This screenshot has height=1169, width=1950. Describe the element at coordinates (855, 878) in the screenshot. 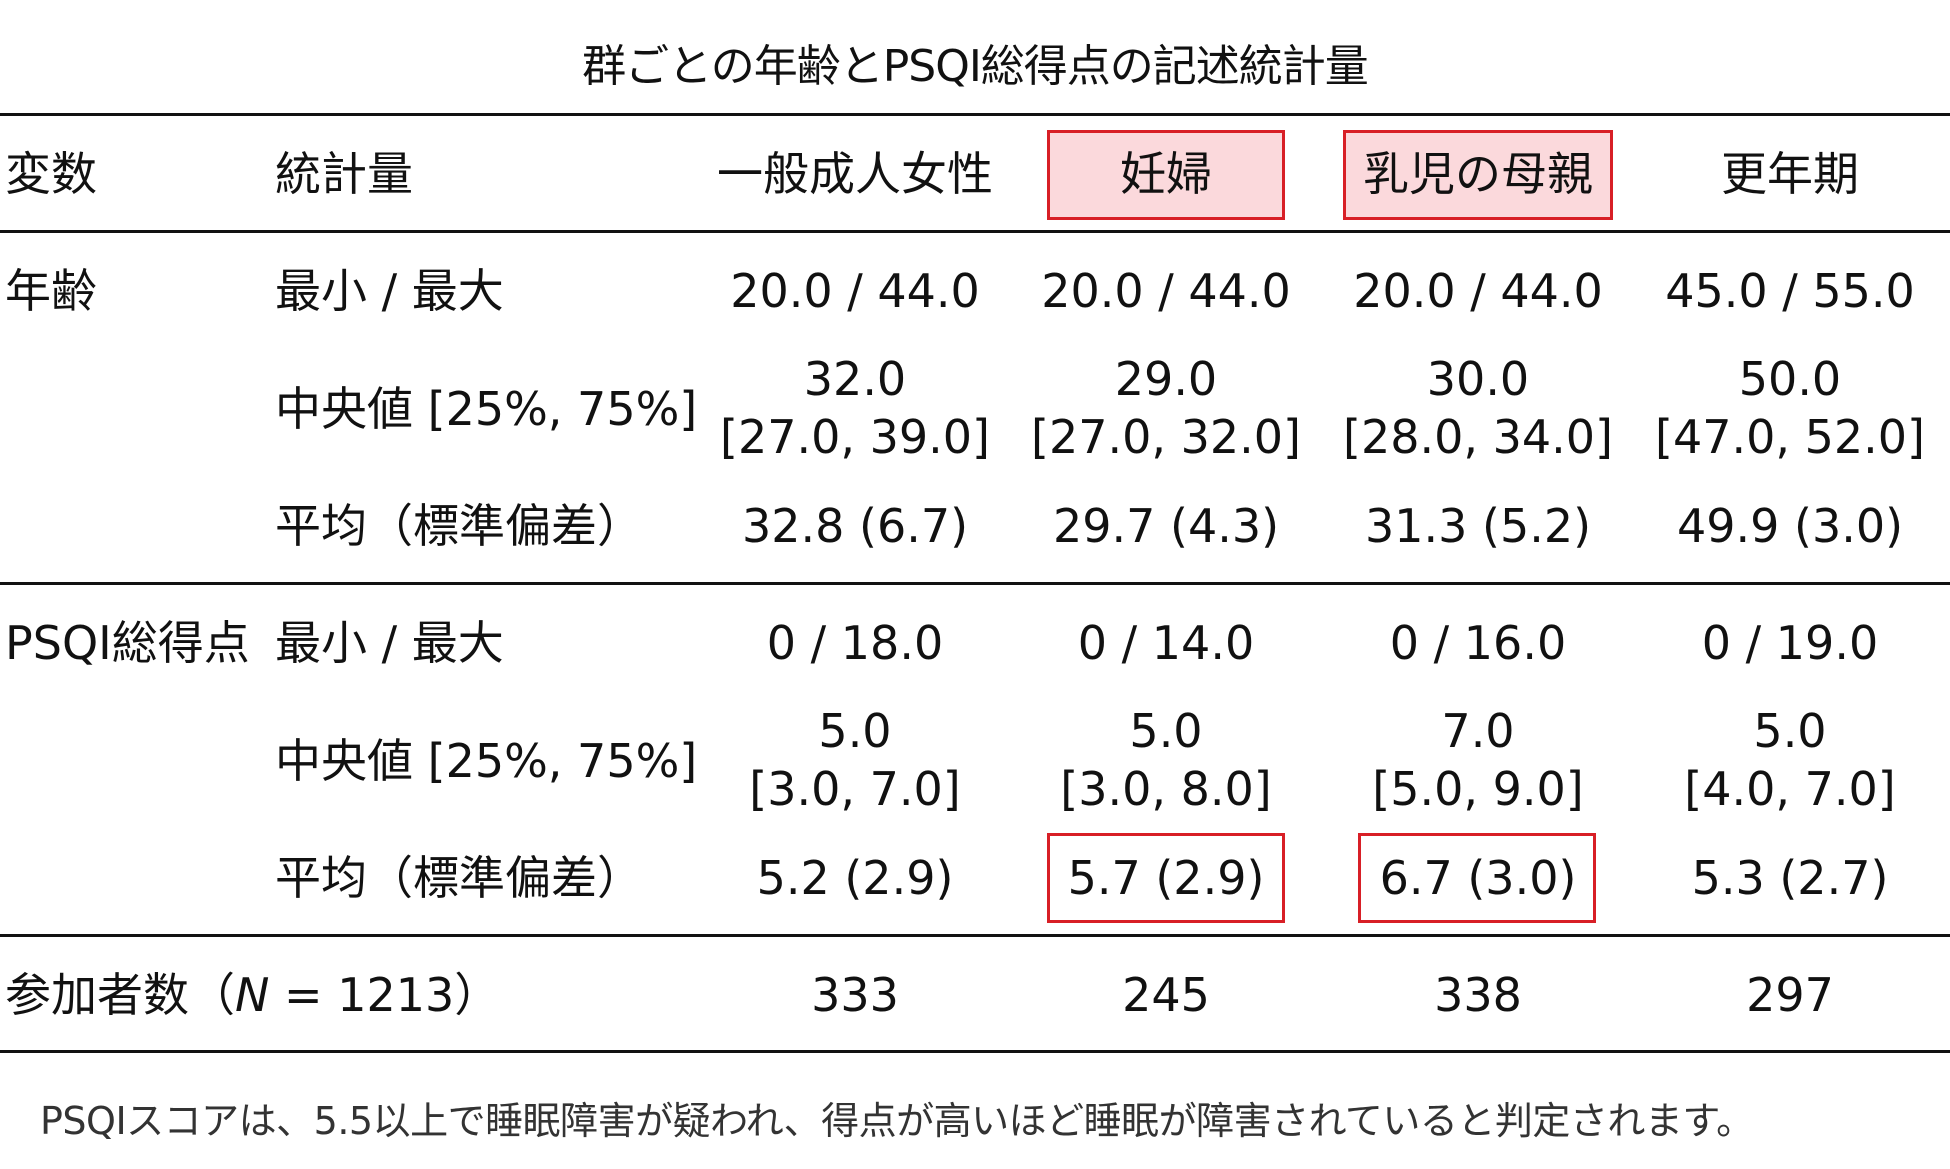

I see `psqi-mean-general: 5.2 (2.9)` at that location.